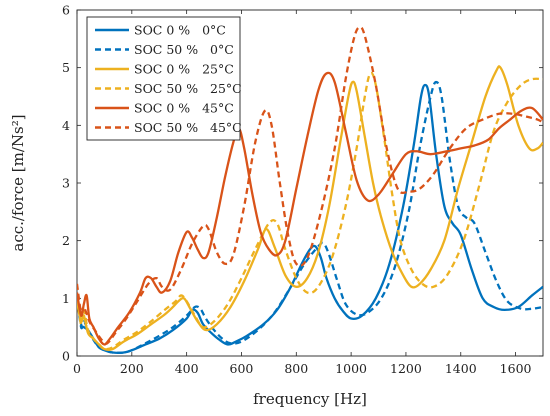 Image resolution: width=550 pixels, height=416 pixels. What do you see at coordinates (66, 356) in the screenshot?
I see `y-tick-label: 0` at bounding box center [66, 356].